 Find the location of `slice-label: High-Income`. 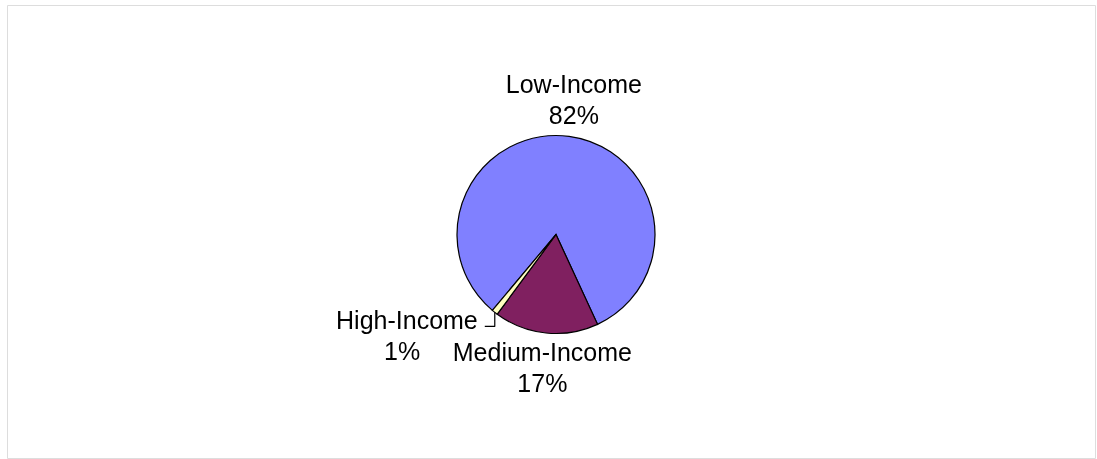

slice-label: High-Income is located at coordinates (407, 320).